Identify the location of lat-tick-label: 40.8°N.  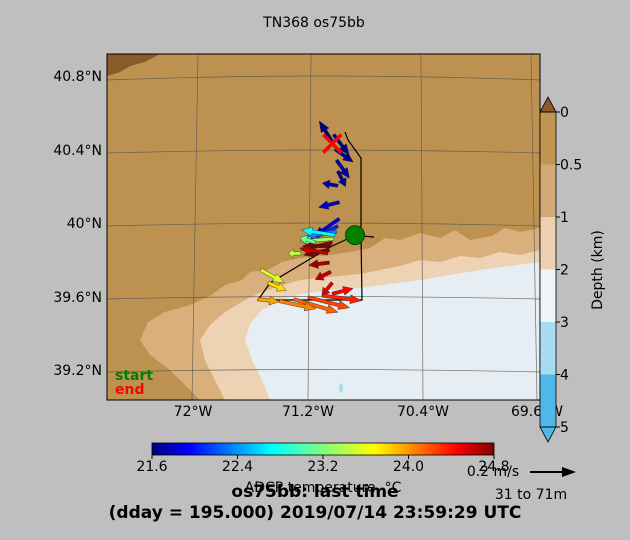
(77, 77).